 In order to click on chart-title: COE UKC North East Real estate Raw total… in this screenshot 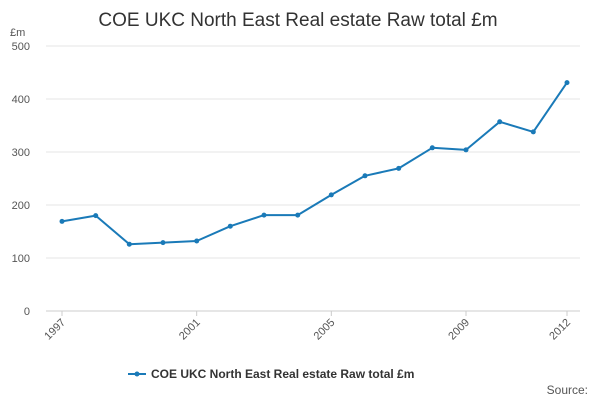, I will do `click(297, 20)`.